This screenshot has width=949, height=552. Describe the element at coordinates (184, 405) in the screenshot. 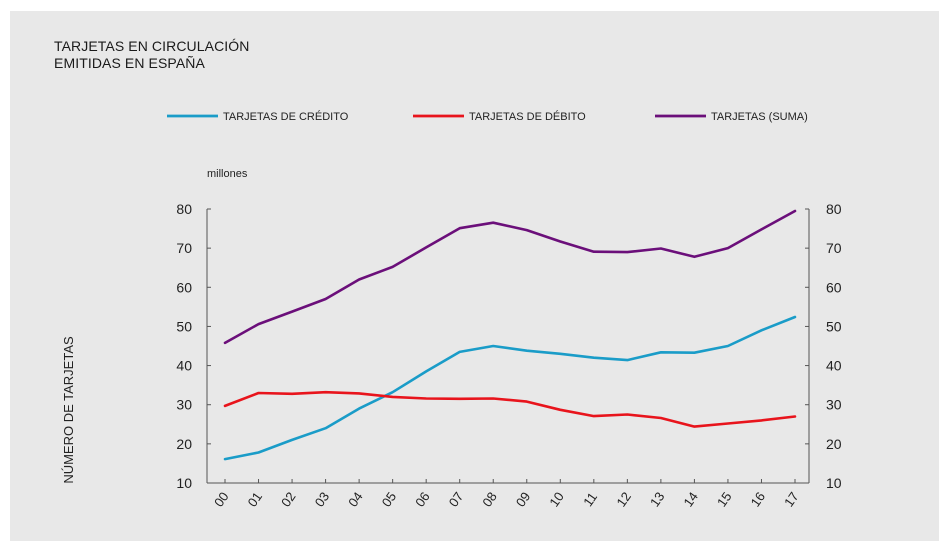

I see `y-tick-label-left: 30` at that location.